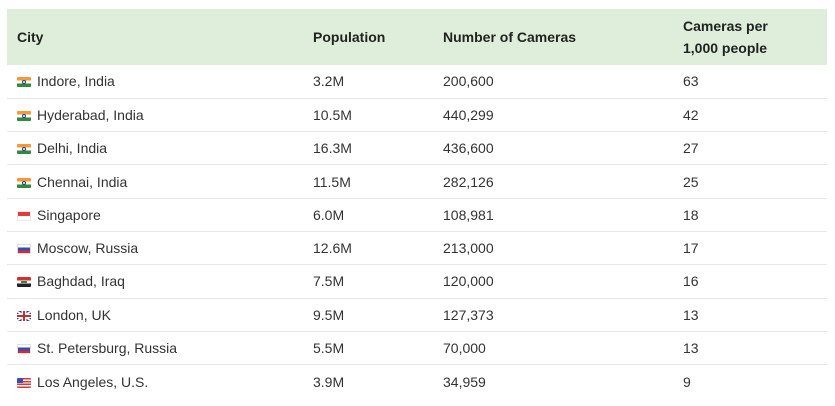  Describe the element at coordinates (329, 381) in the screenshot. I see `cell-population: 3.9M` at that location.